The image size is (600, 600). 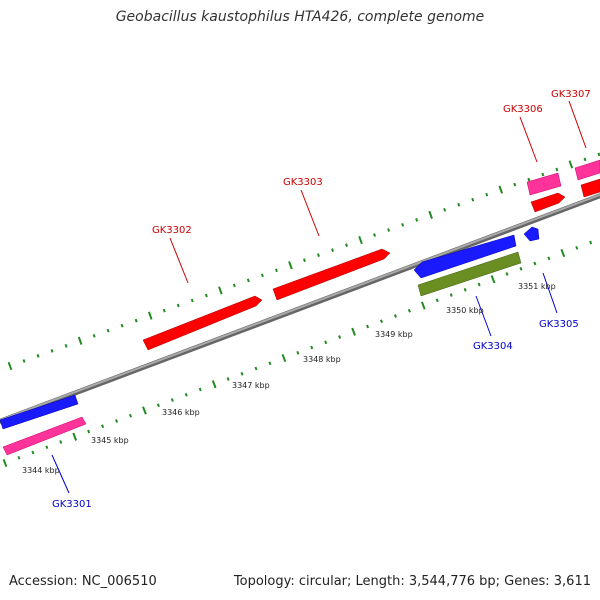 I want to click on tick-label: 3347 kbp, so click(x=251, y=385).